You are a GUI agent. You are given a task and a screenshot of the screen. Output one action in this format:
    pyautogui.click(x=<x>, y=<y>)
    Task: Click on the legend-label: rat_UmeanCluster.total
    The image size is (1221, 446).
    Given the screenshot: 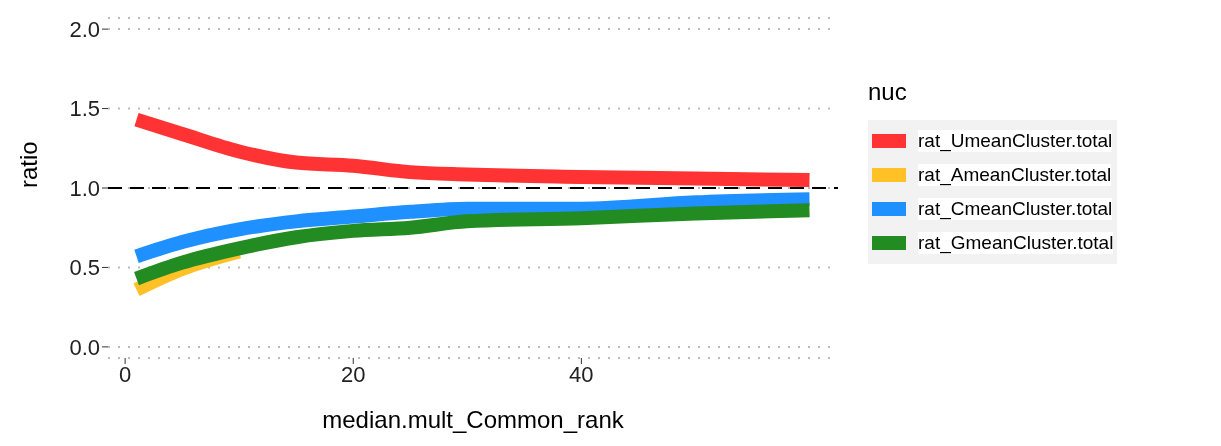 What is the action you would take?
    pyautogui.click(x=1015, y=141)
    